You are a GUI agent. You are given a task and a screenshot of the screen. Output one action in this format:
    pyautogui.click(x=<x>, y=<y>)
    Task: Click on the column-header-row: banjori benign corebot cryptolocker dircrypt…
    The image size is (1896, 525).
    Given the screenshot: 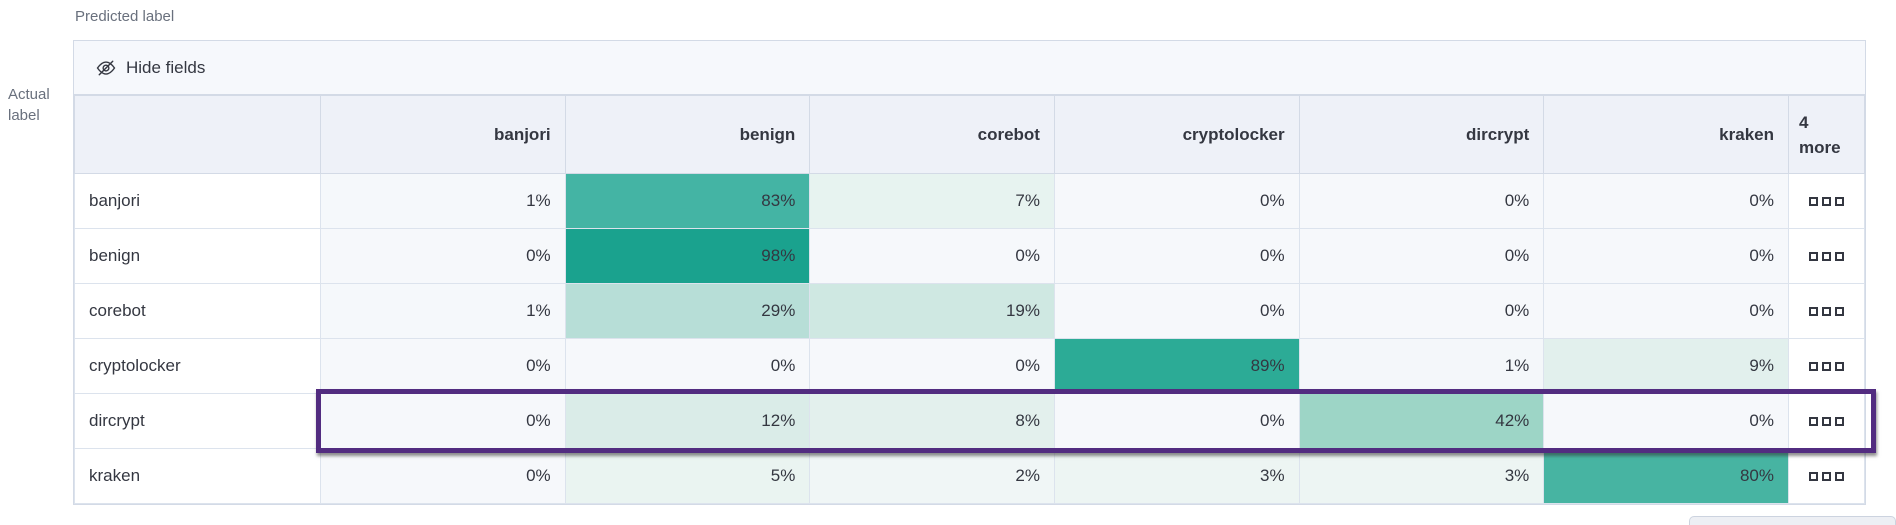 What is the action you would take?
    pyautogui.click(x=969, y=134)
    